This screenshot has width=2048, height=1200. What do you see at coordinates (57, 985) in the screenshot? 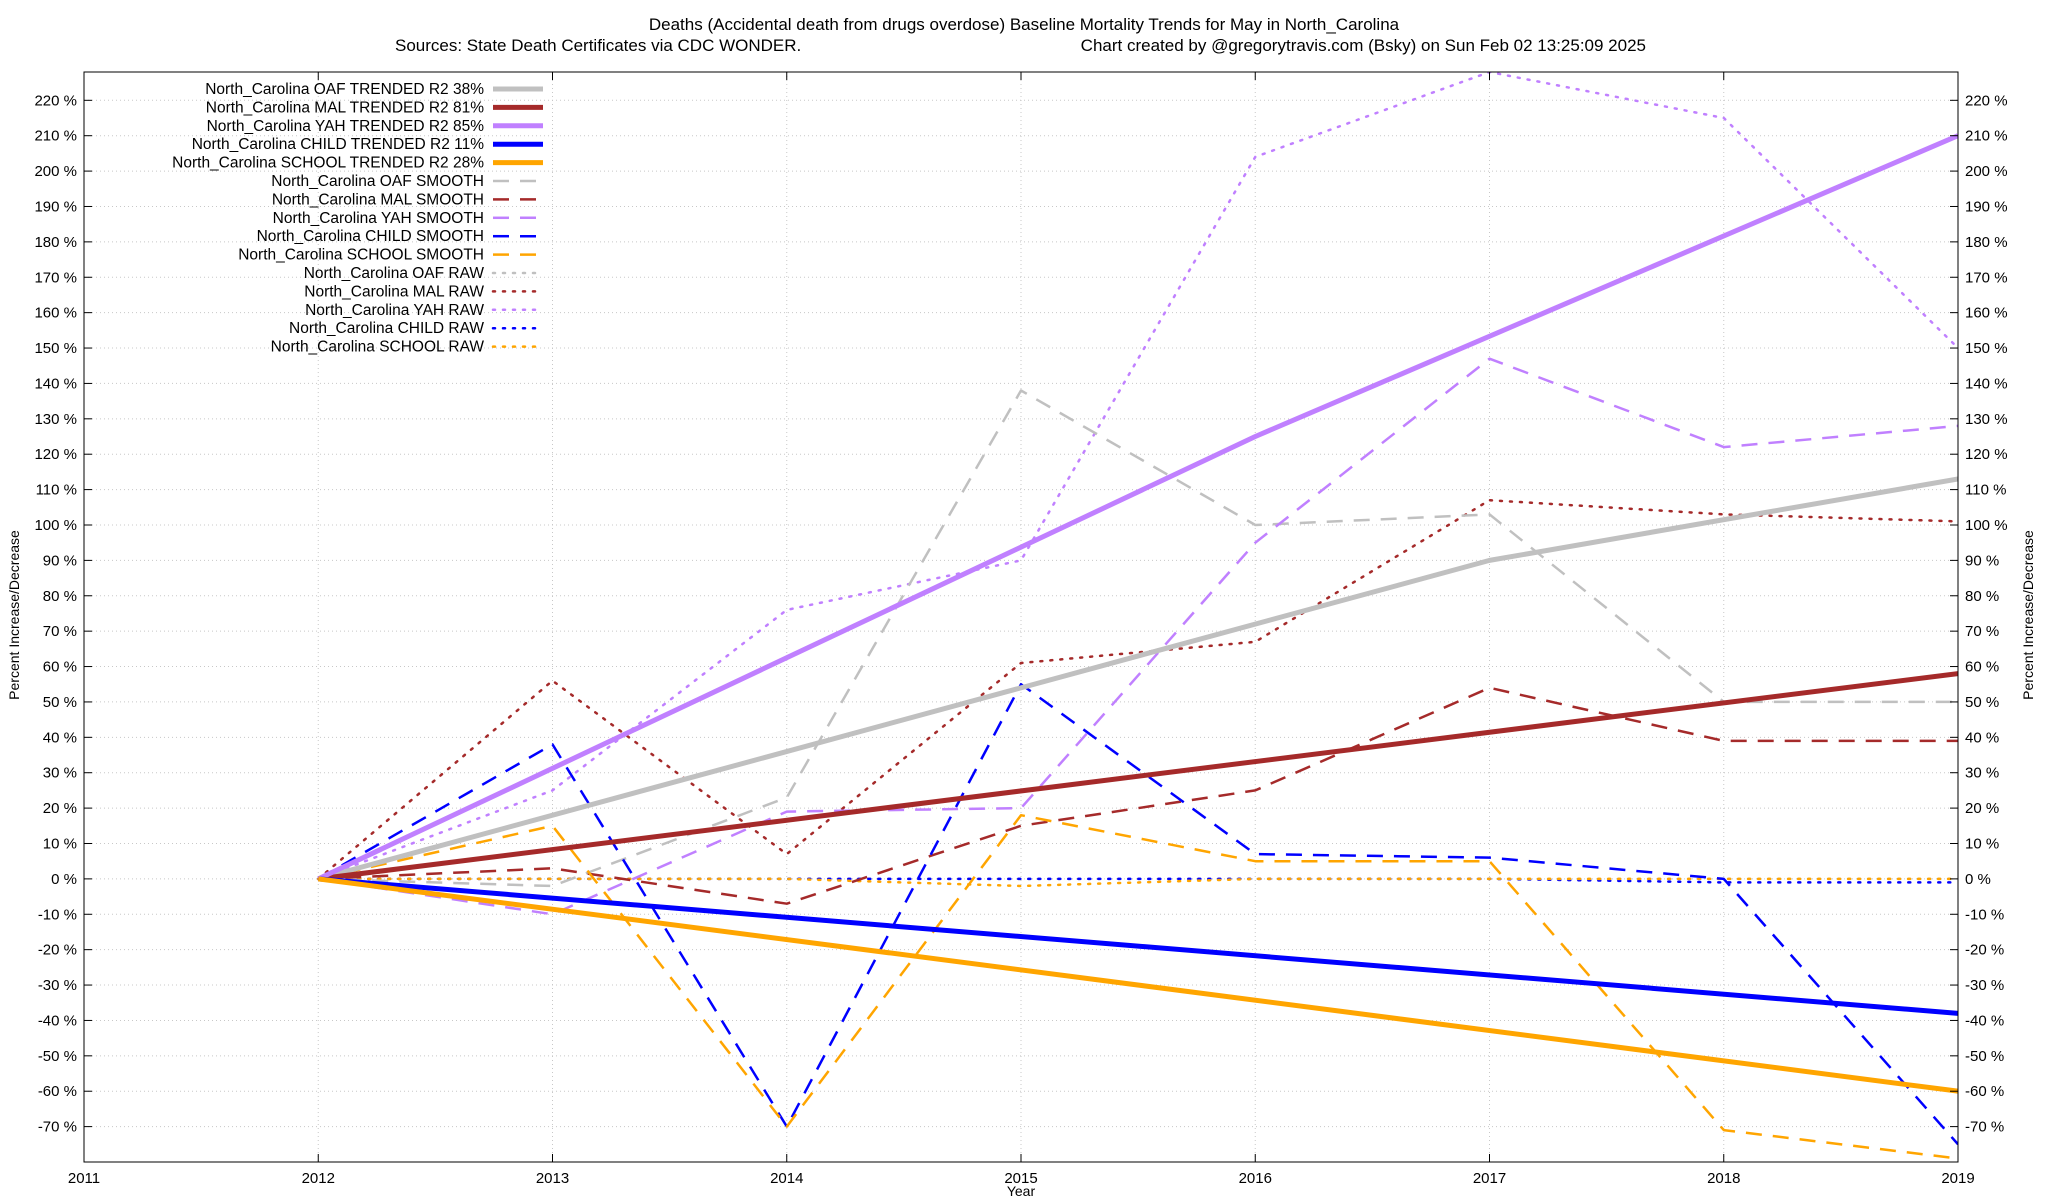
I see `y-tick-label-left: -30 %` at bounding box center [57, 985].